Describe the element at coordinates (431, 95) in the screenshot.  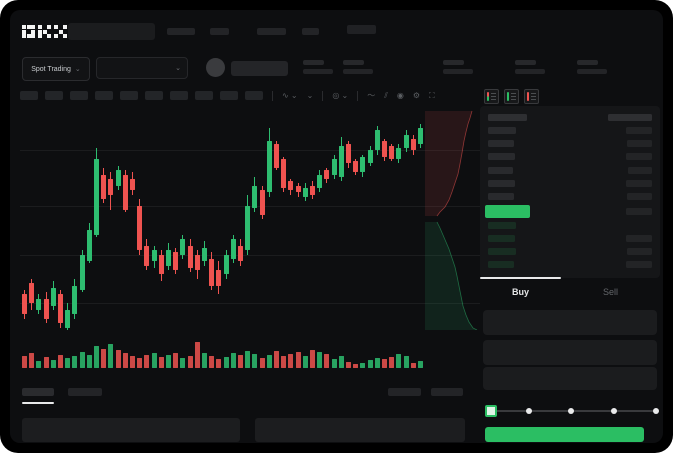
I see `fullscreen-icon: ⛶` at that location.